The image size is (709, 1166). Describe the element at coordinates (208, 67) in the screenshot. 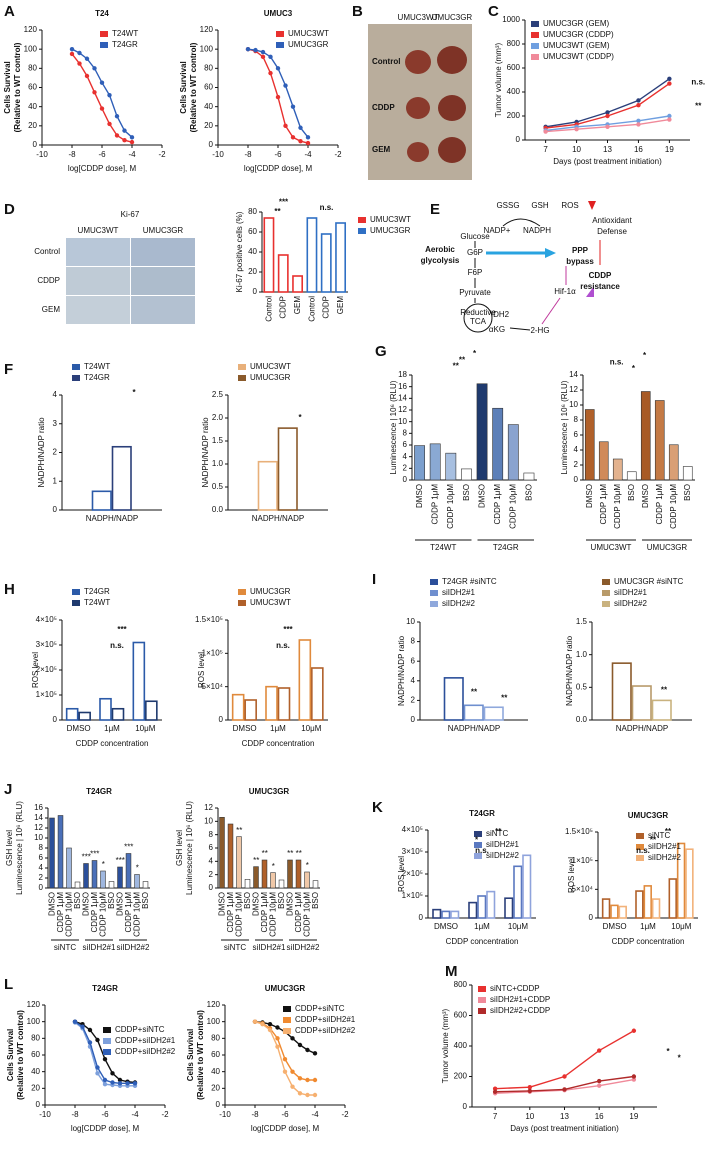

I see `y-tick-label: 80` at that location.